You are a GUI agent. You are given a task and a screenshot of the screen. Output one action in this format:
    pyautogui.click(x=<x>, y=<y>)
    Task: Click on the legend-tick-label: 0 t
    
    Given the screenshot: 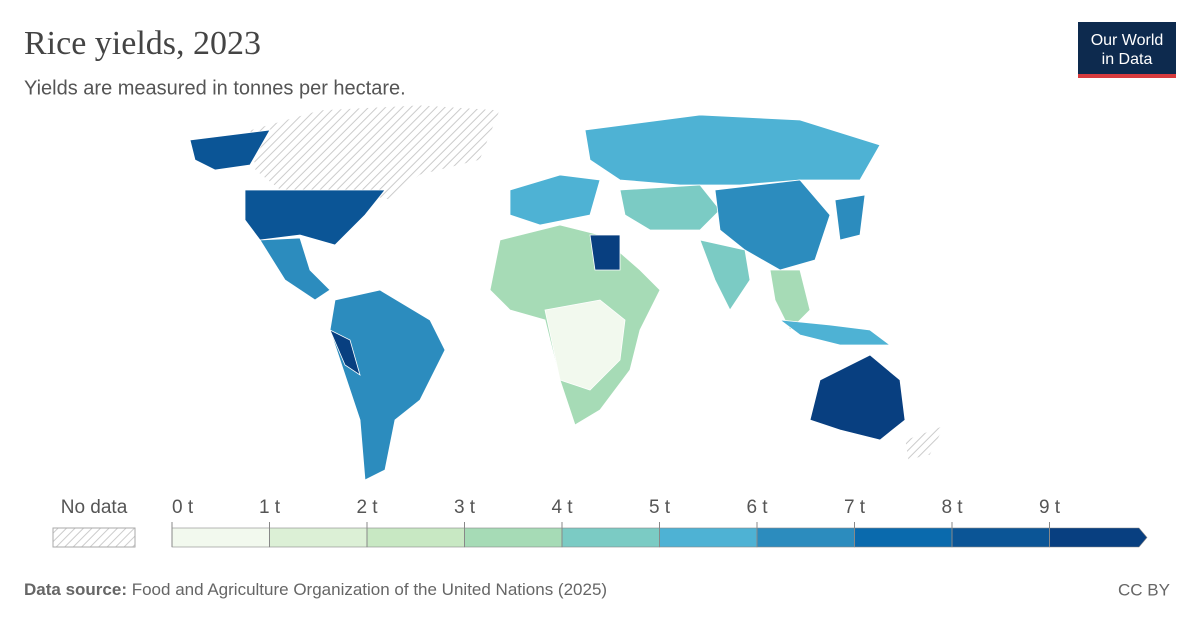 What is the action you would take?
    pyautogui.click(x=183, y=507)
    